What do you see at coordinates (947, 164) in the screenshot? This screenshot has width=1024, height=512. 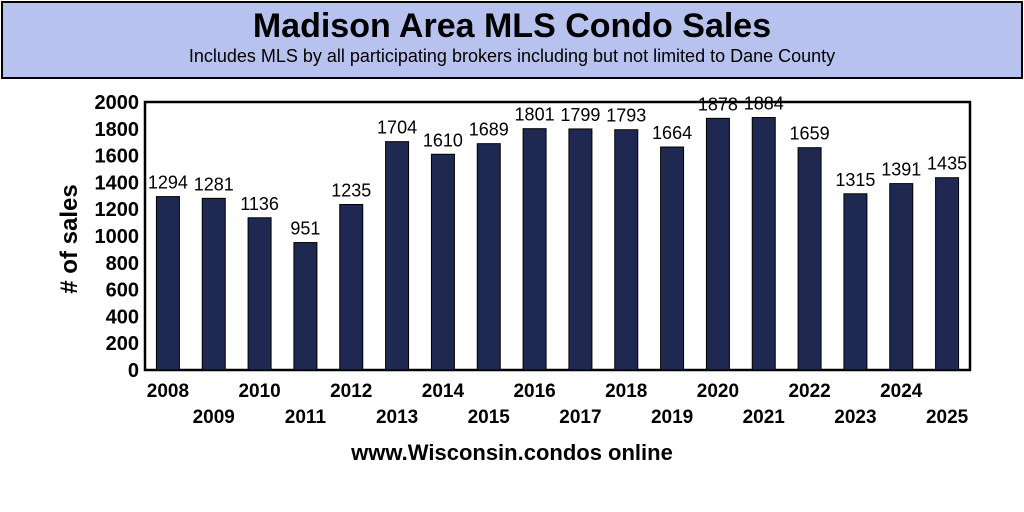 I see `data-label: 1435` at bounding box center [947, 164].